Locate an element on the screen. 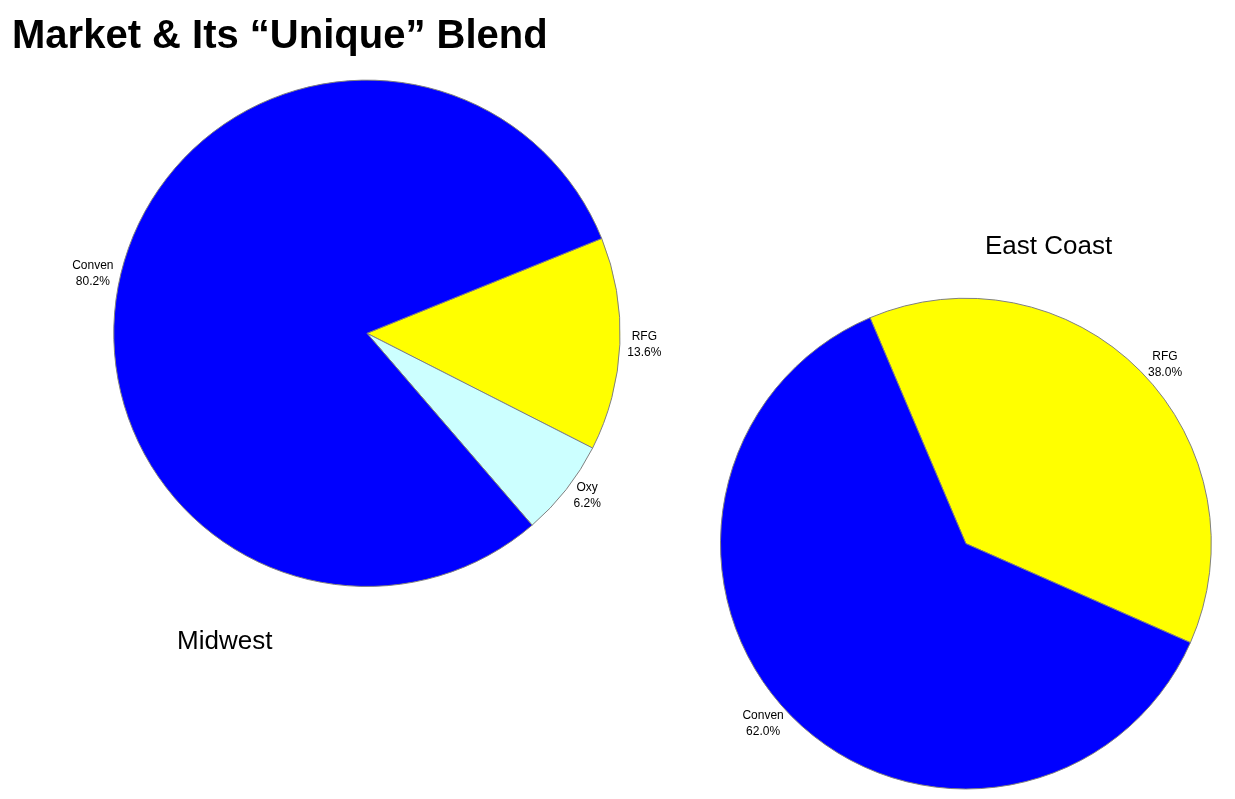 Image resolution: width=1235 pixels, height=799 pixels. chart-title: East Coast is located at coordinates (1049, 245).